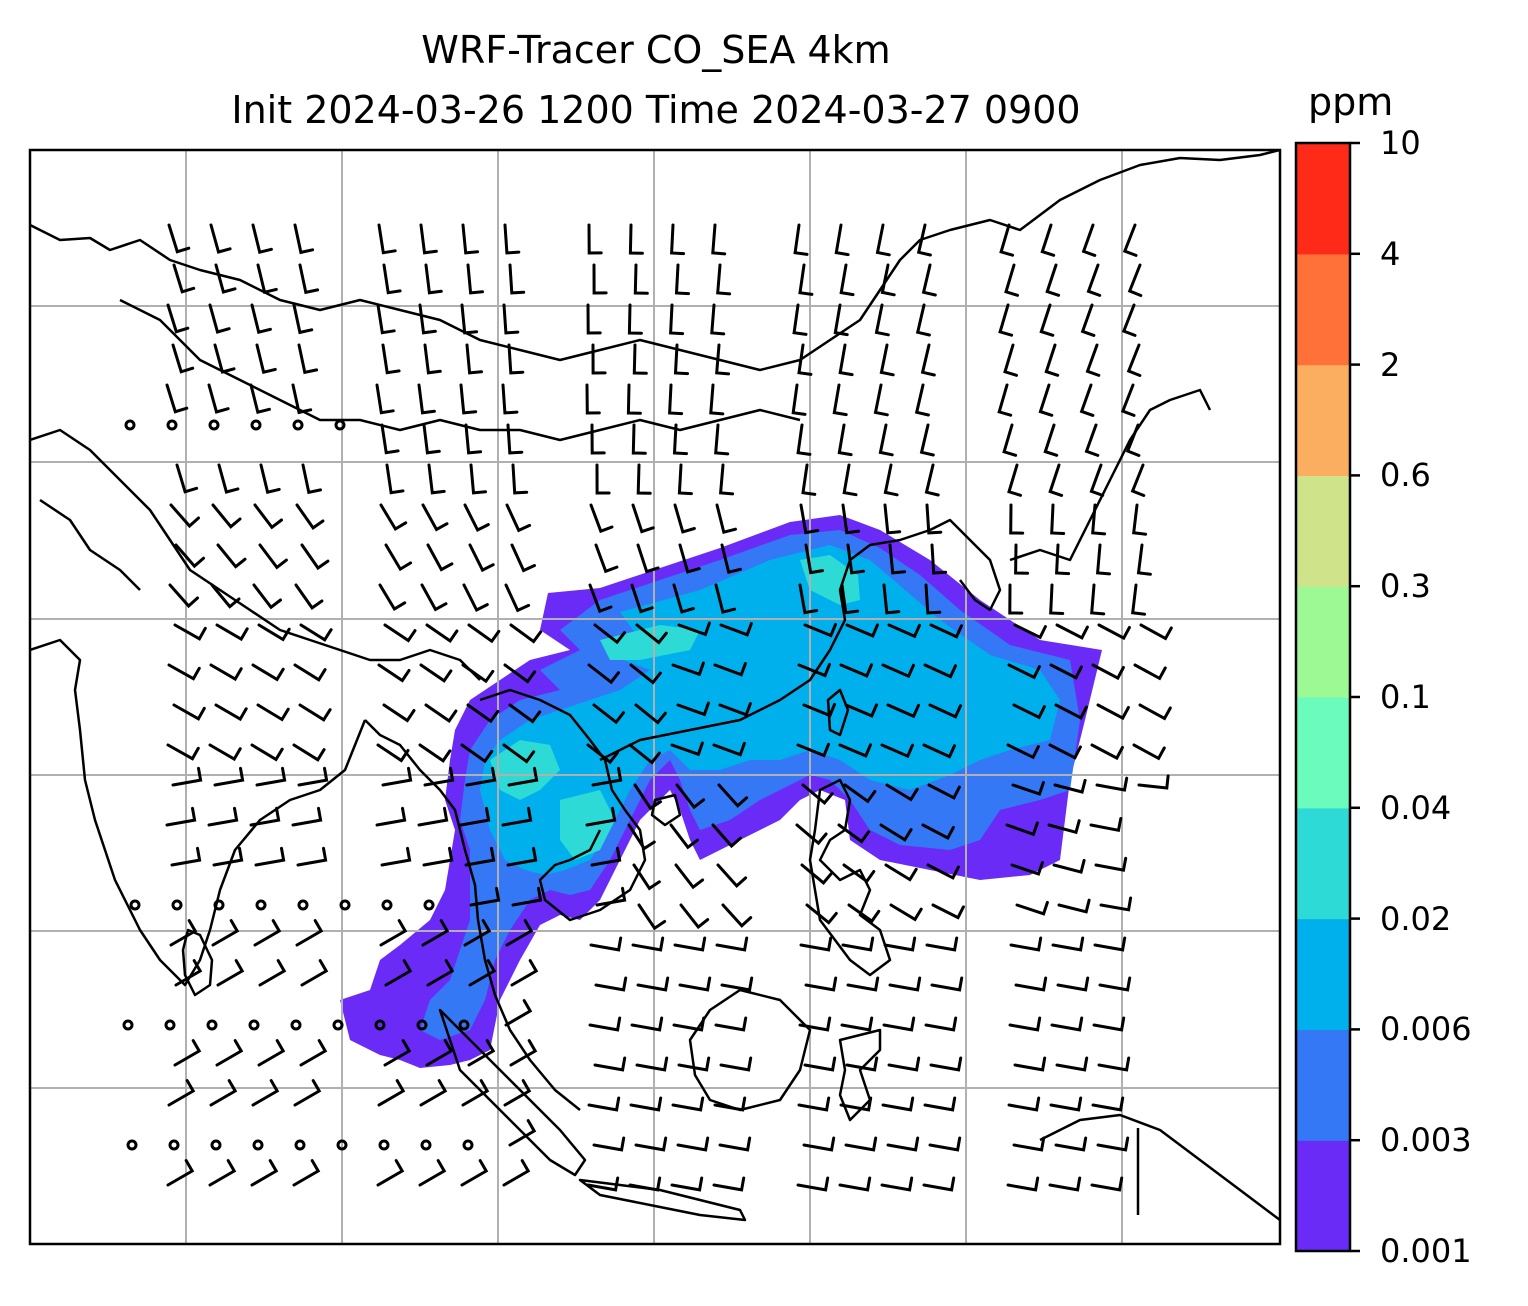 This screenshot has width=1528, height=1306. What do you see at coordinates (1390, 364) in the screenshot?
I see `colorbar-tick-label: 2` at bounding box center [1390, 364].